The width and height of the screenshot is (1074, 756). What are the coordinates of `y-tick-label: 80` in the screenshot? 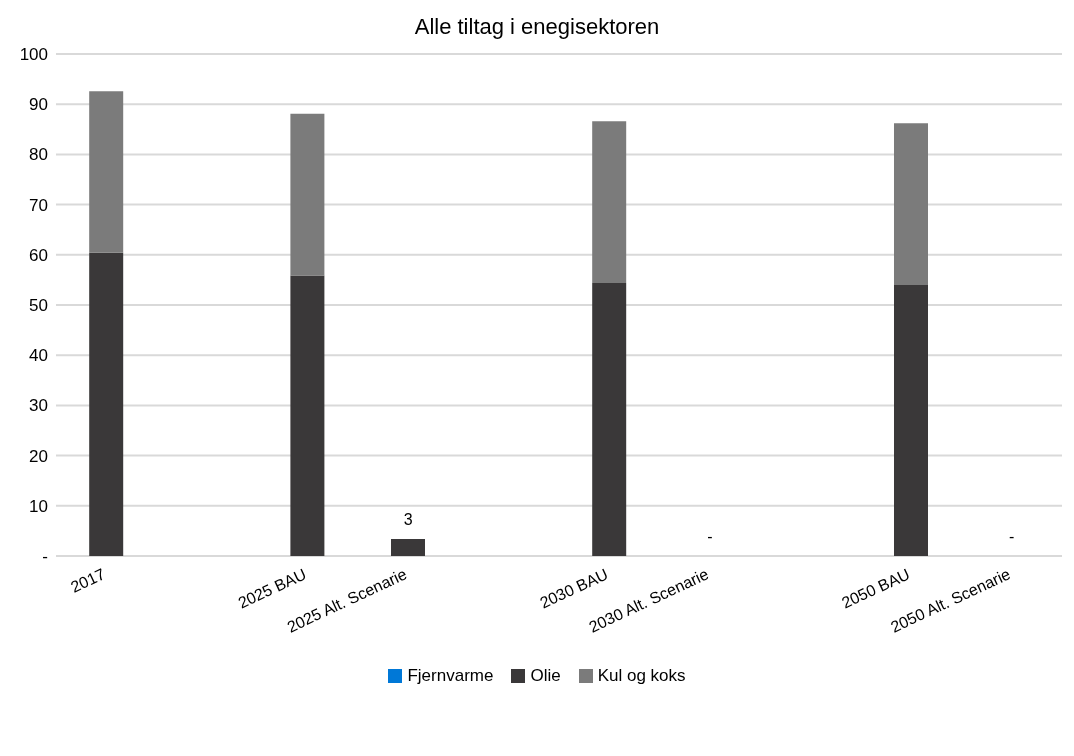 It's located at (38, 155).